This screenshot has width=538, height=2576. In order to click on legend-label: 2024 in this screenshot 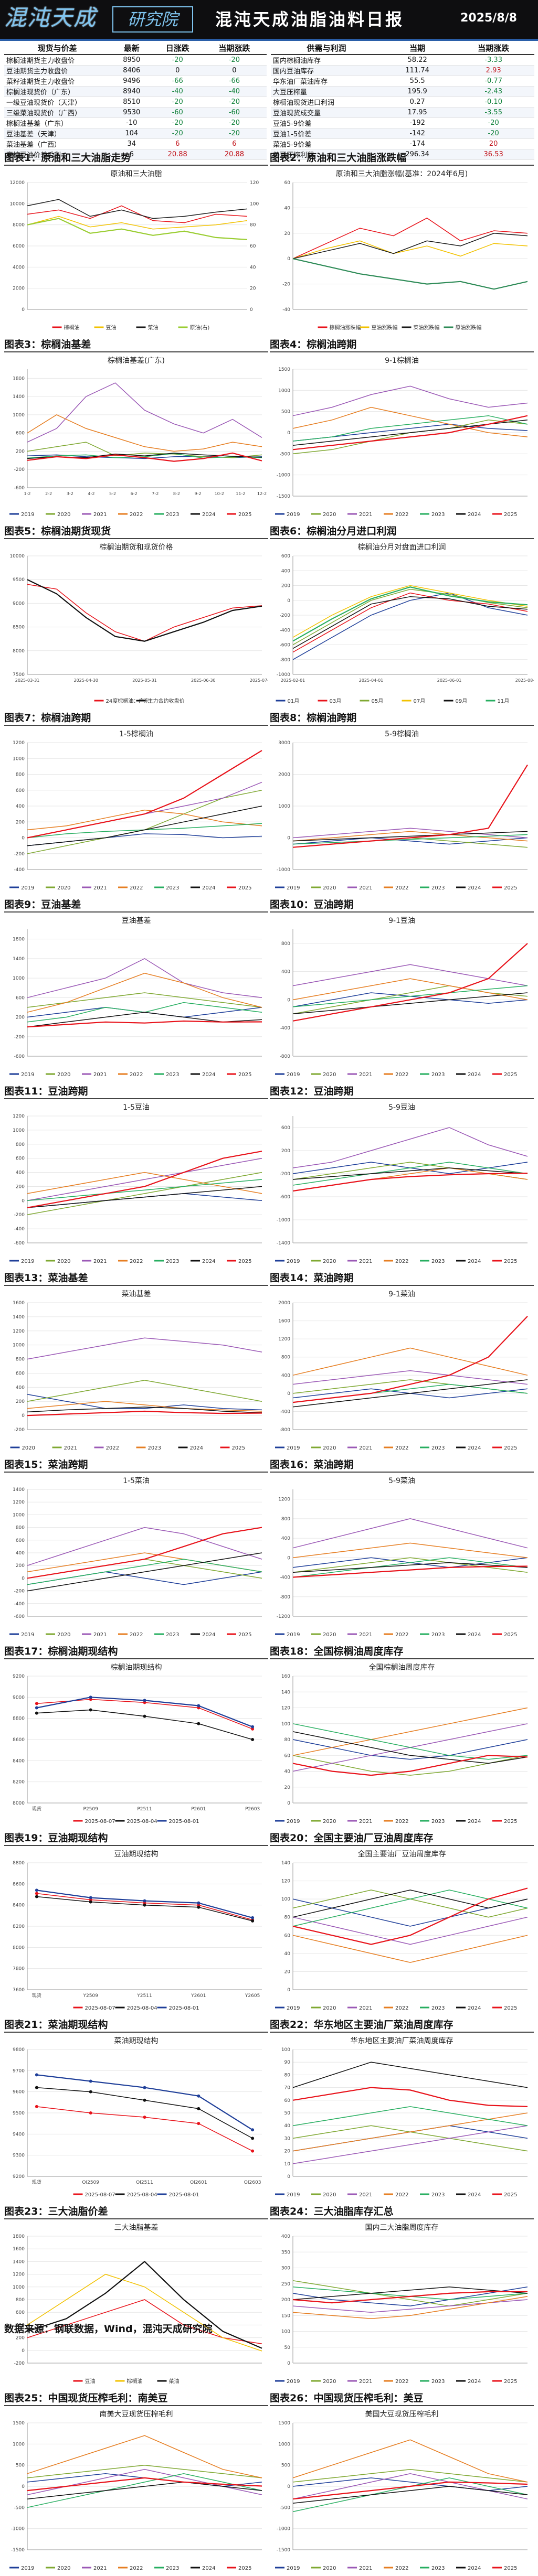, I will do `click(475, 2568)`.